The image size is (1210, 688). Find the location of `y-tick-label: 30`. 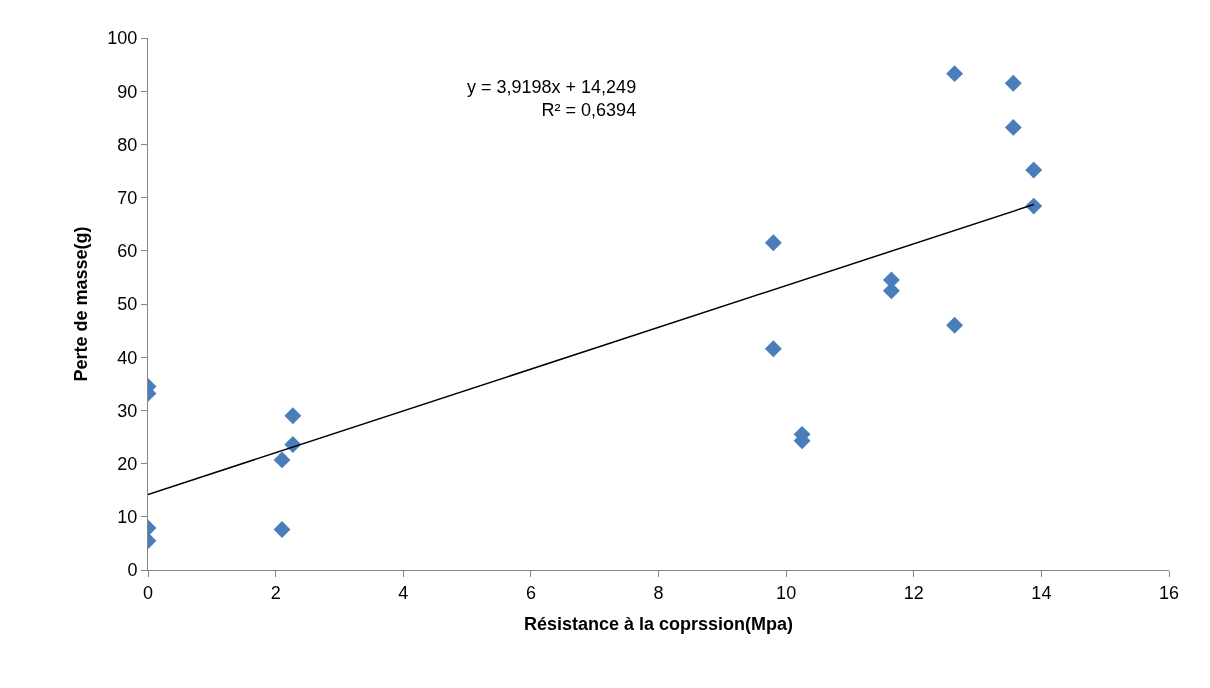

y-tick-label: 30 is located at coordinates (127, 410).